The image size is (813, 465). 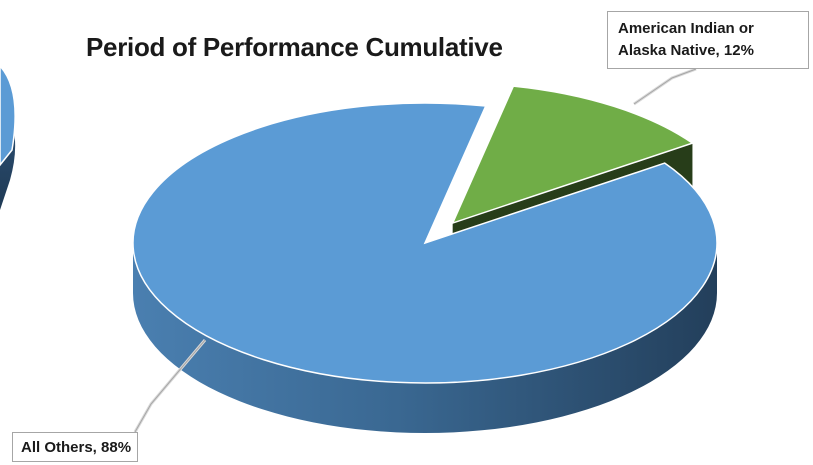 What do you see at coordinates (708, 40) in the screenshot?
I see `slice-label-american-indian: American Indian or Alaska Native, 12%` at bounding box center [708, 40].